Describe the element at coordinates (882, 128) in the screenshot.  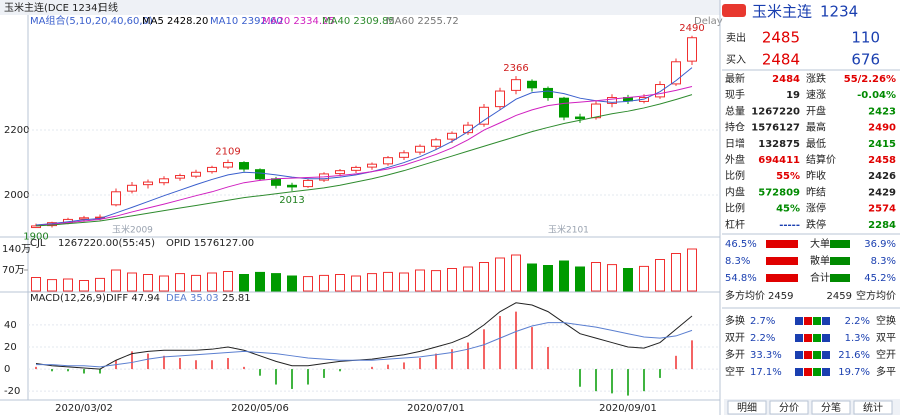
I see `row-value: 2490` at that location.